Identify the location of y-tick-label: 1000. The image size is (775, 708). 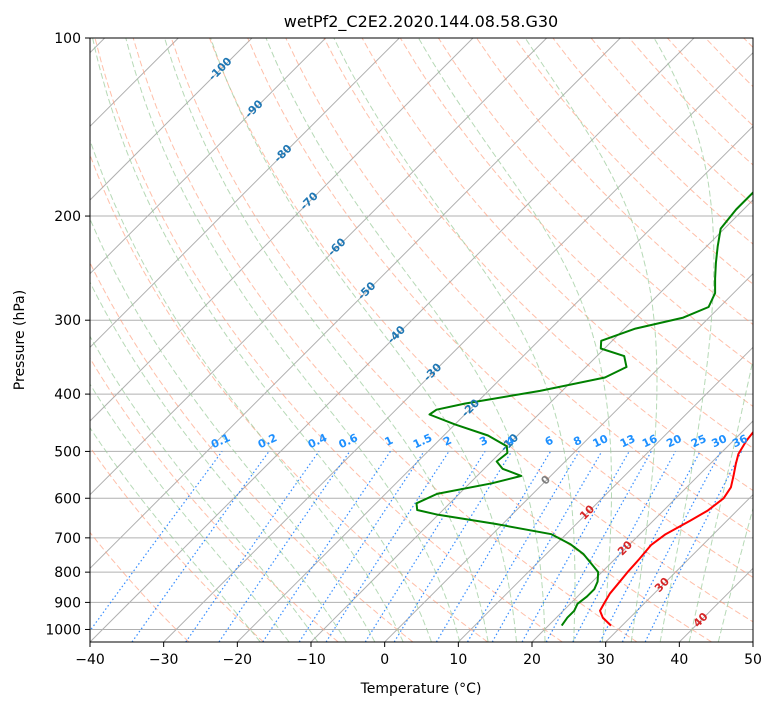
(63, 630).